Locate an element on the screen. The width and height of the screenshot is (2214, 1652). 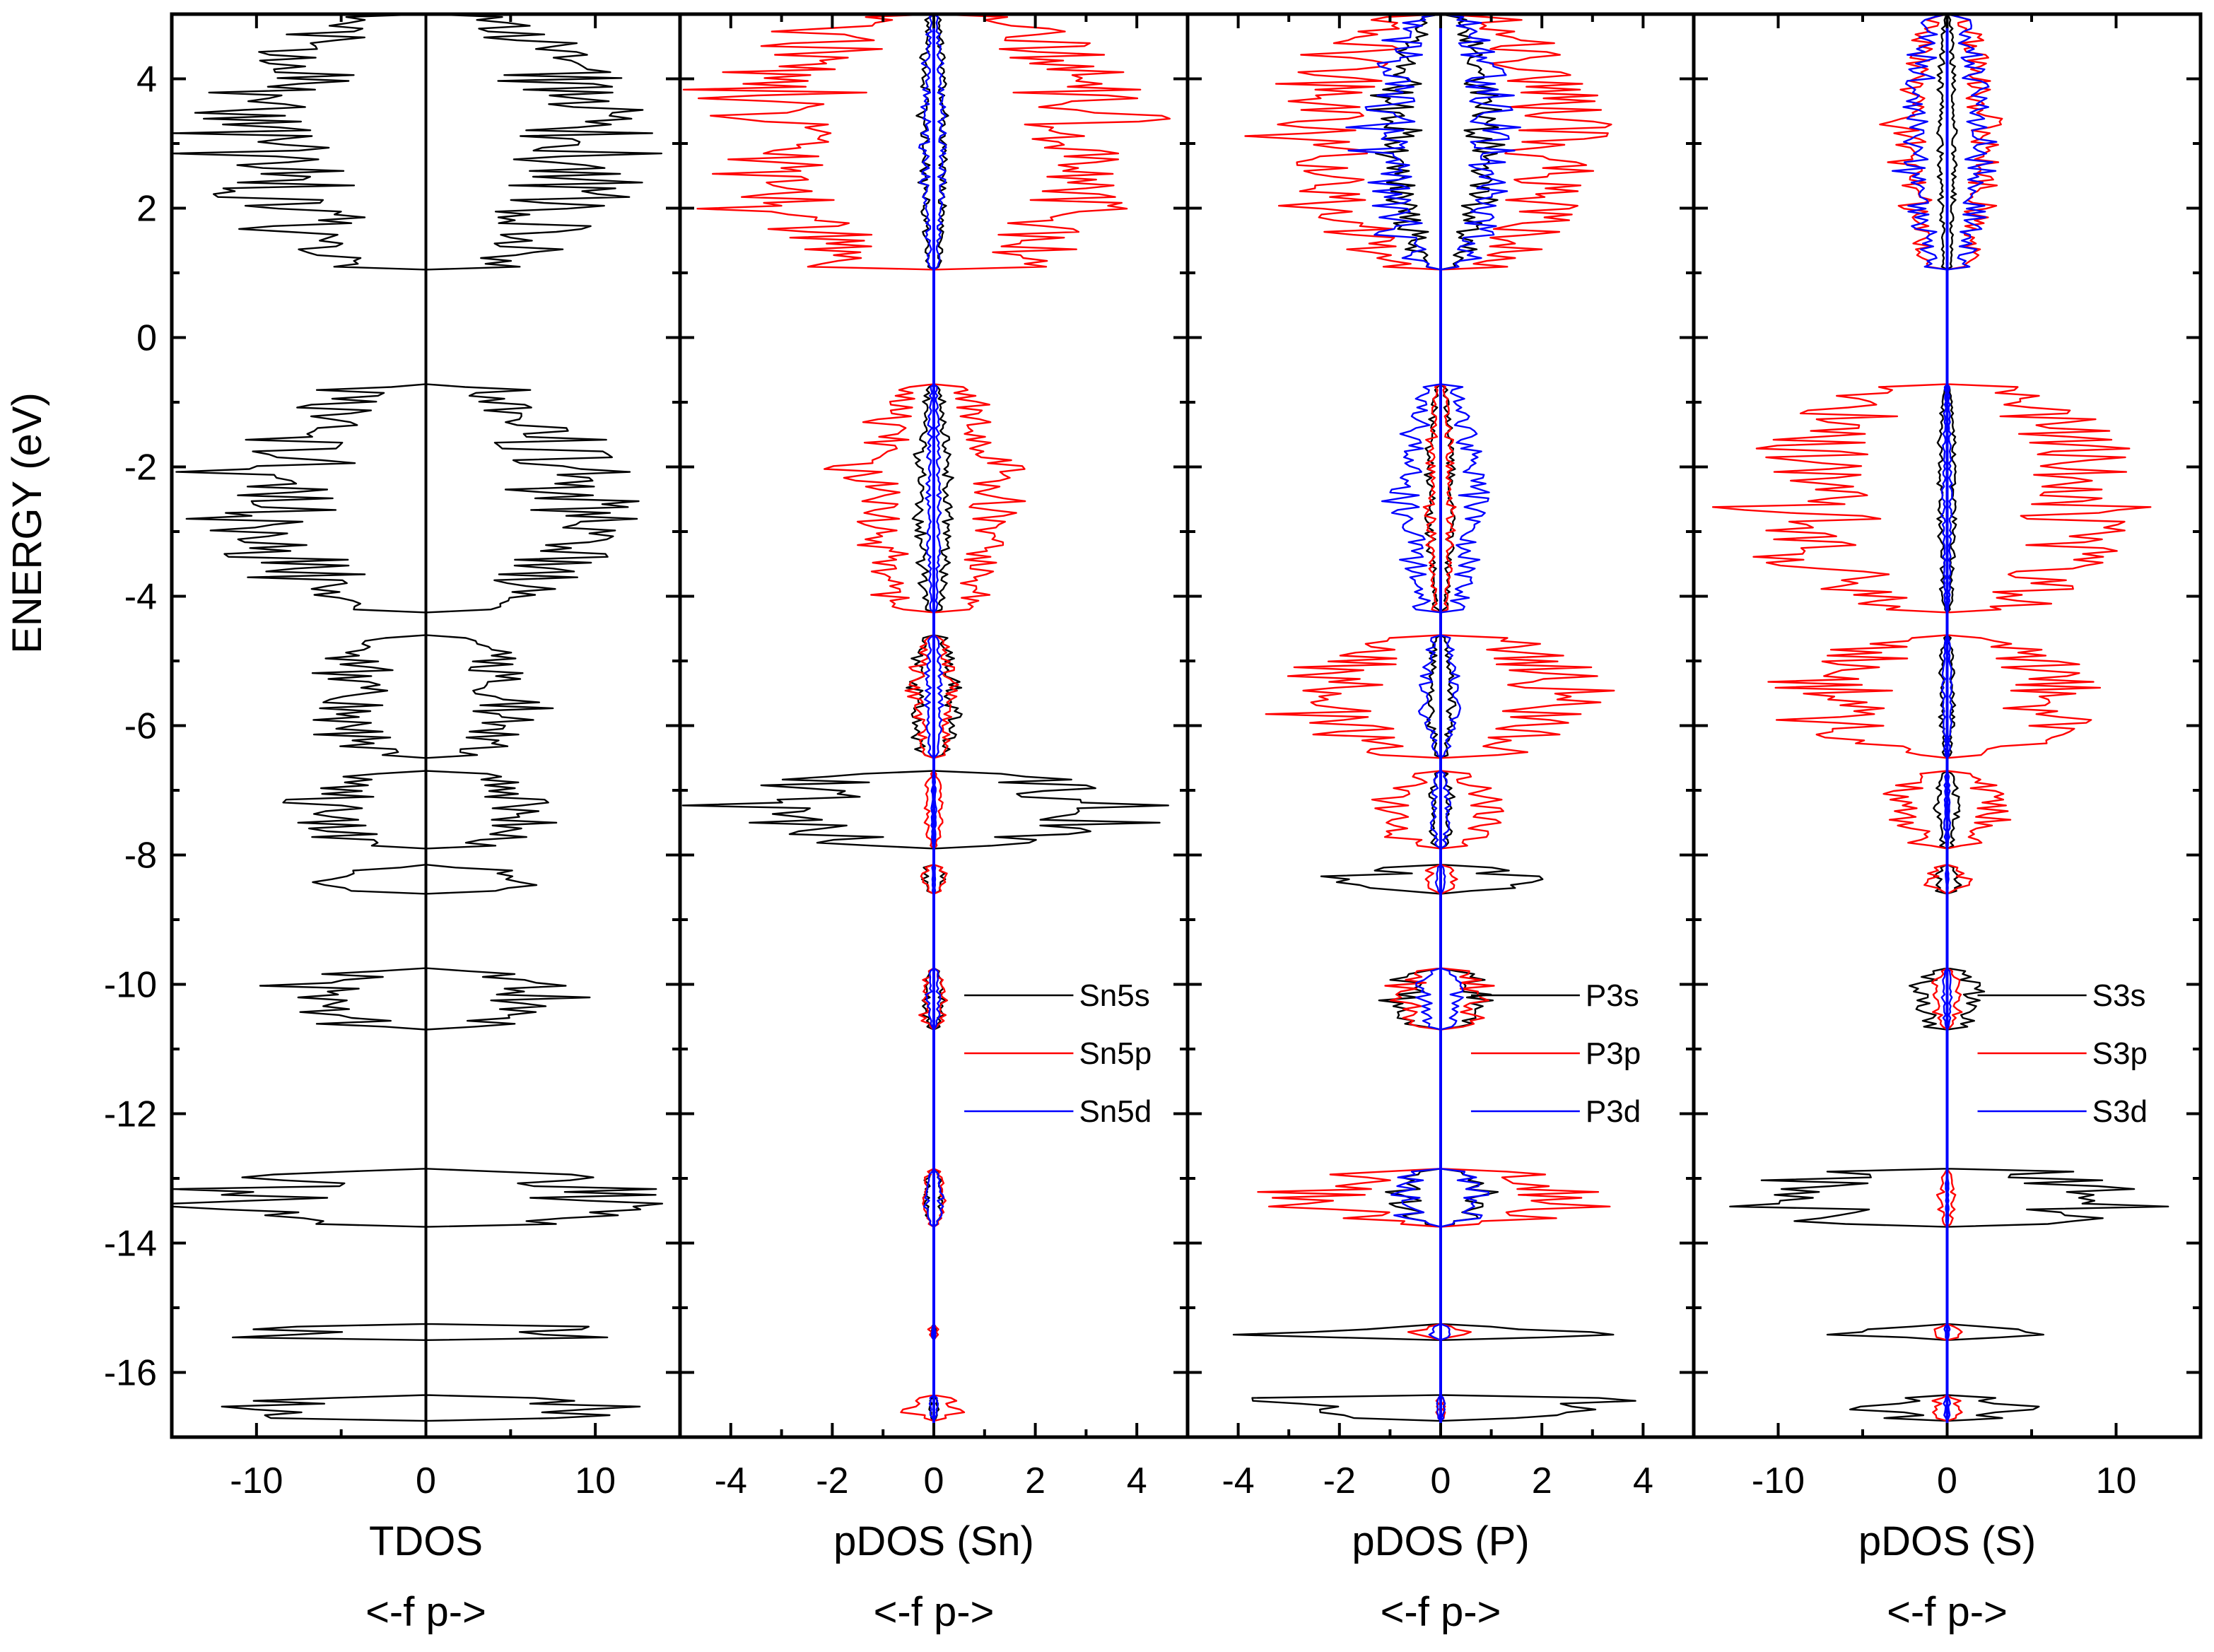
x-axis-title: pDOS (Sn) is located at coordinates (933, 1541).